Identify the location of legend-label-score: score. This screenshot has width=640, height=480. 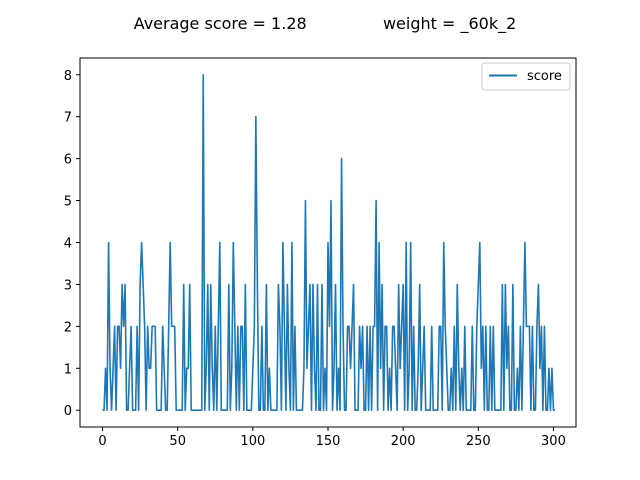
(544, 76).